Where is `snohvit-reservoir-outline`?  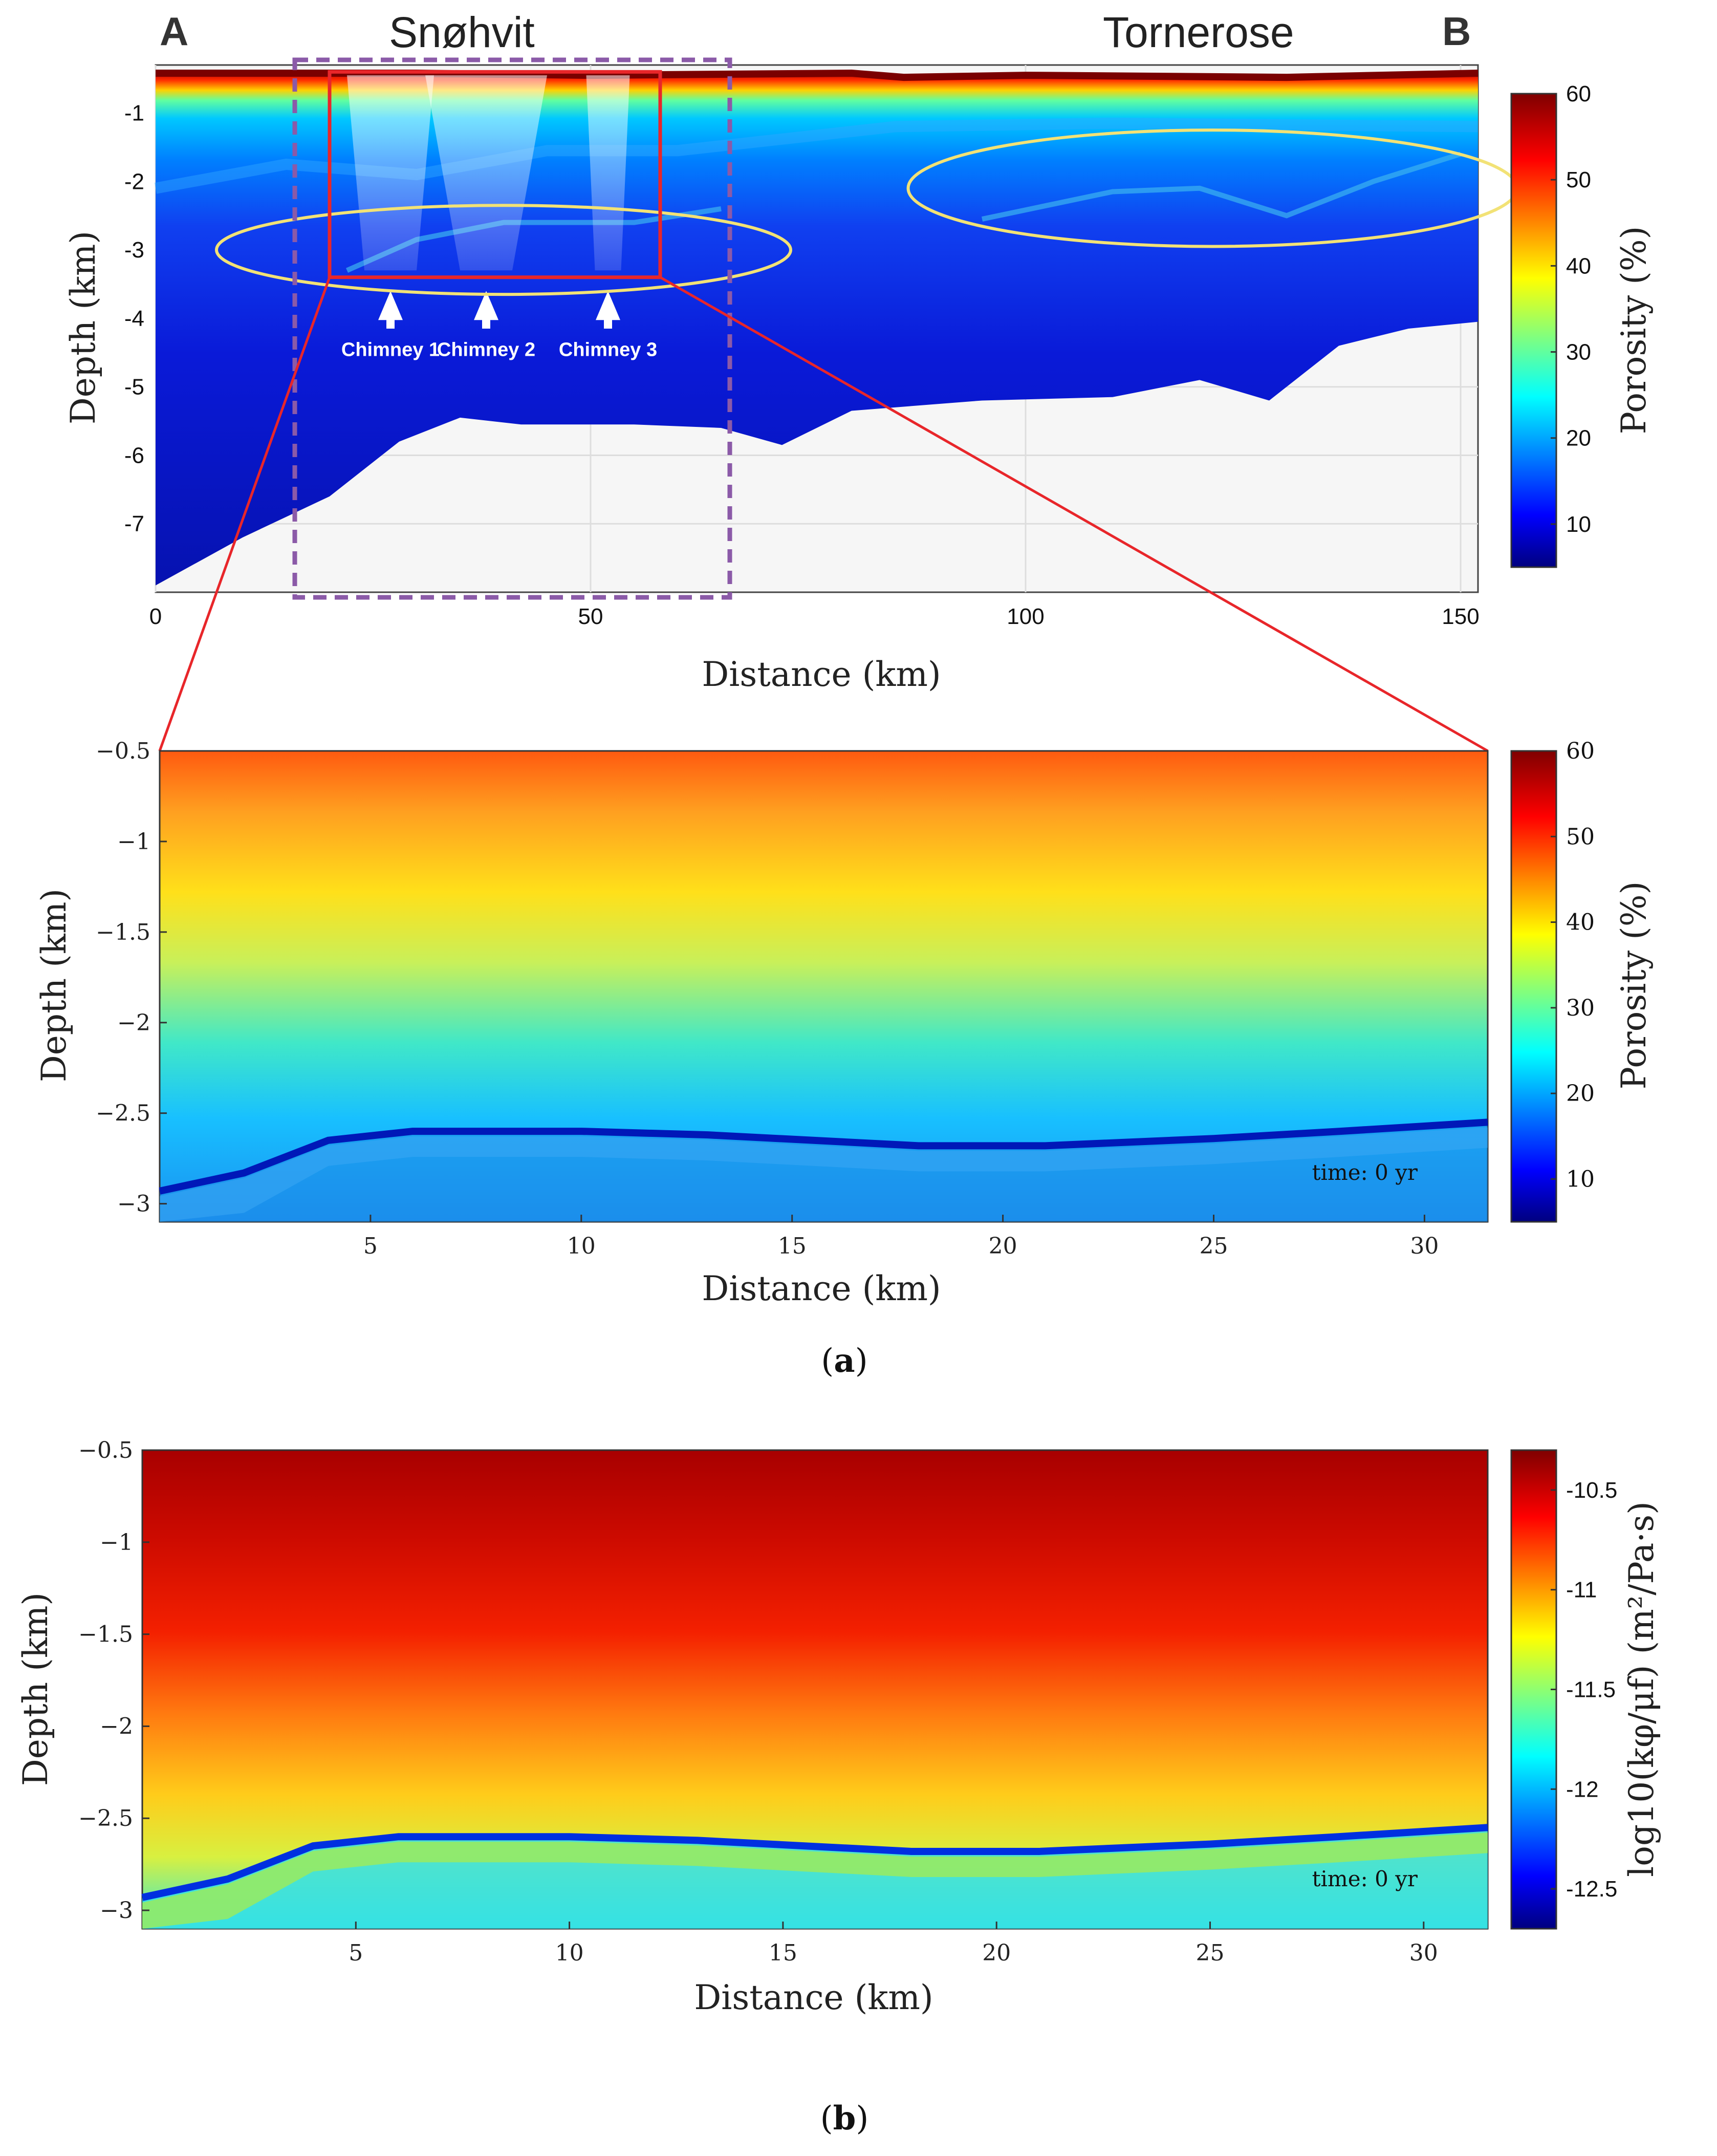 snohvit-reservoir-outline is located at coordinates (503, 250).